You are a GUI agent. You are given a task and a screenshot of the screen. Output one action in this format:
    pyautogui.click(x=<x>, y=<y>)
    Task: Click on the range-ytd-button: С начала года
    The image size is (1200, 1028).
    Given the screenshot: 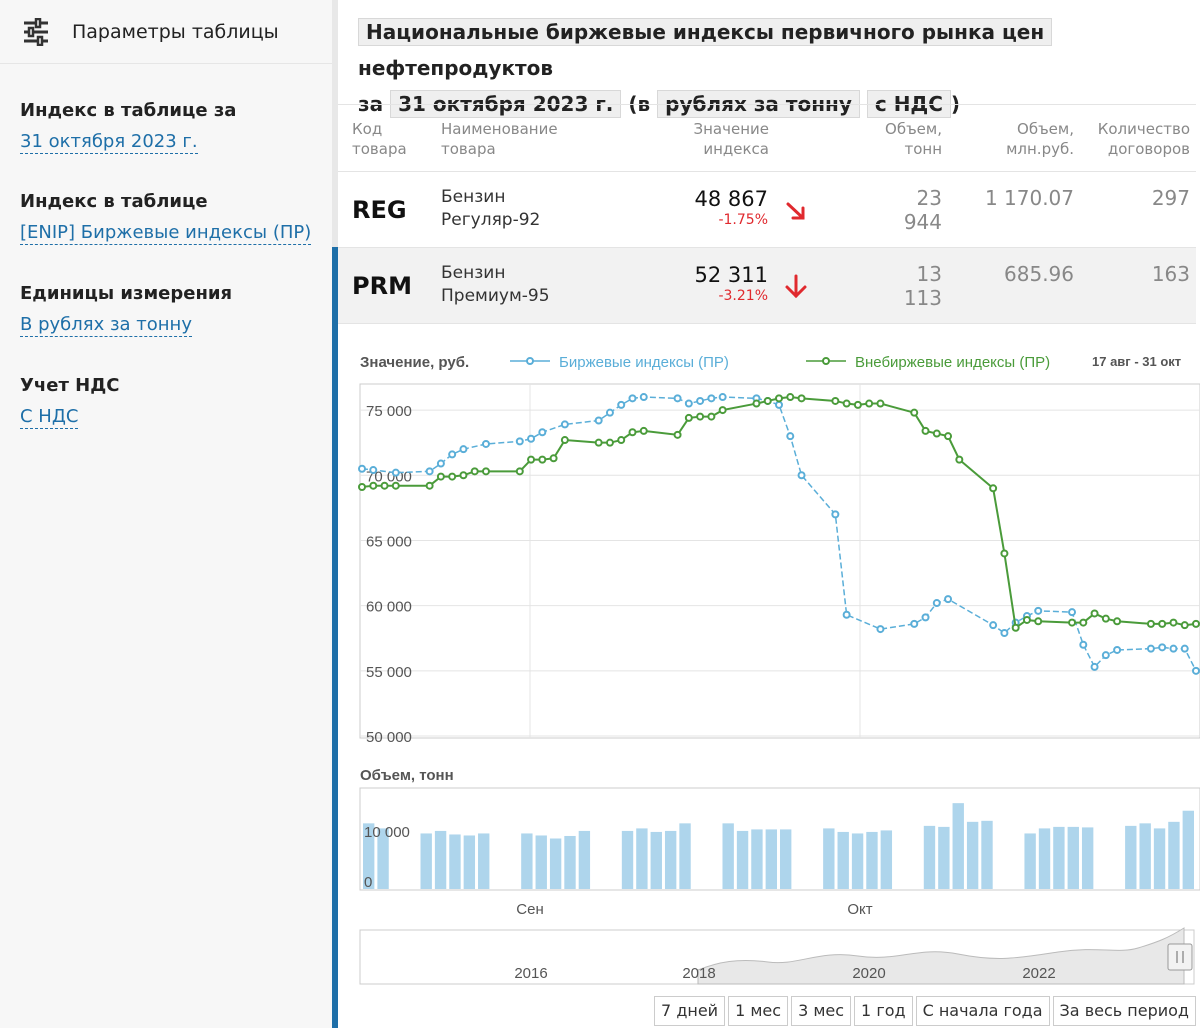 What is the action you would take?
    pyautogui.click(x=982, y=1011)
    